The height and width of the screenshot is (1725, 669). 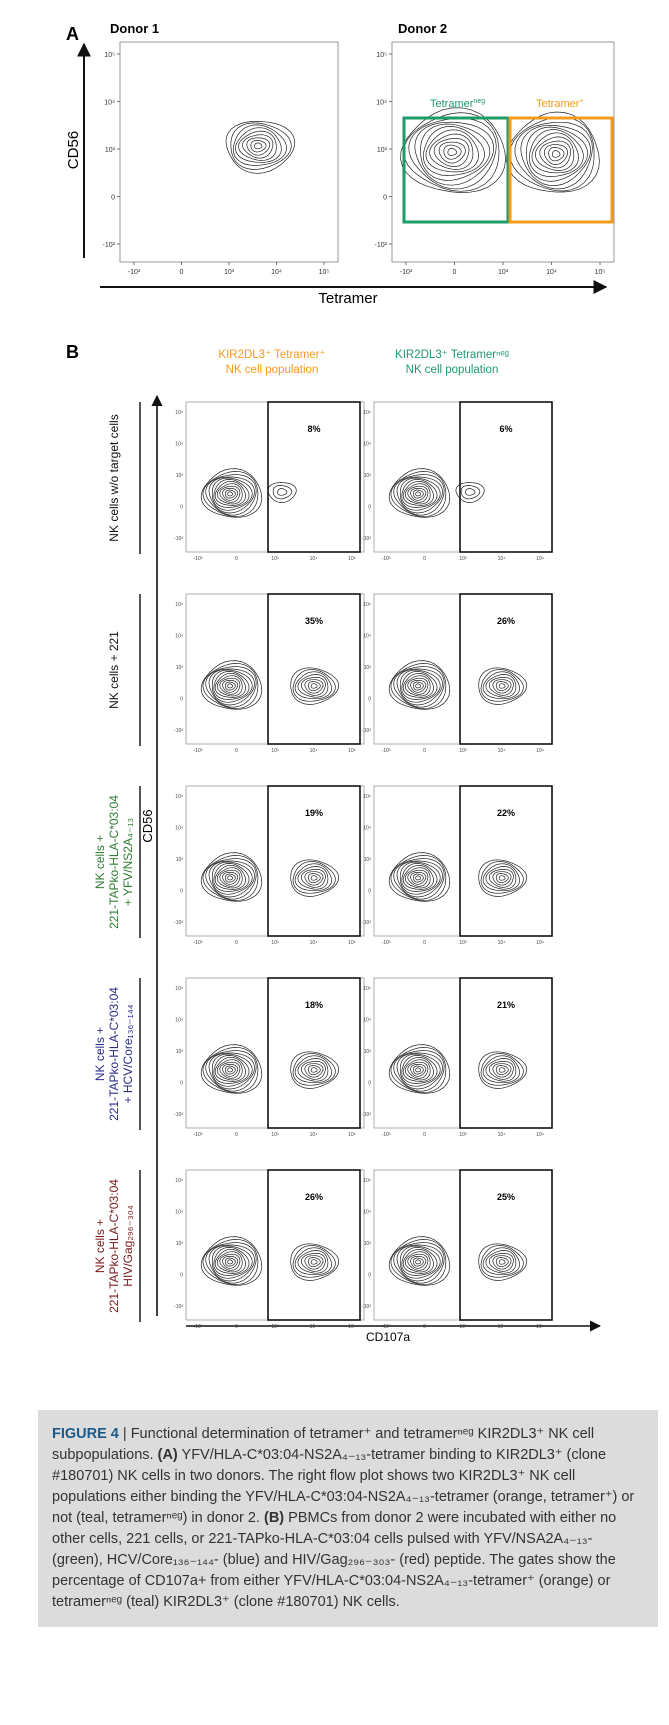 I want to click on panel-a-x-axis-label: Tetramer, so click(x=347, y=298).